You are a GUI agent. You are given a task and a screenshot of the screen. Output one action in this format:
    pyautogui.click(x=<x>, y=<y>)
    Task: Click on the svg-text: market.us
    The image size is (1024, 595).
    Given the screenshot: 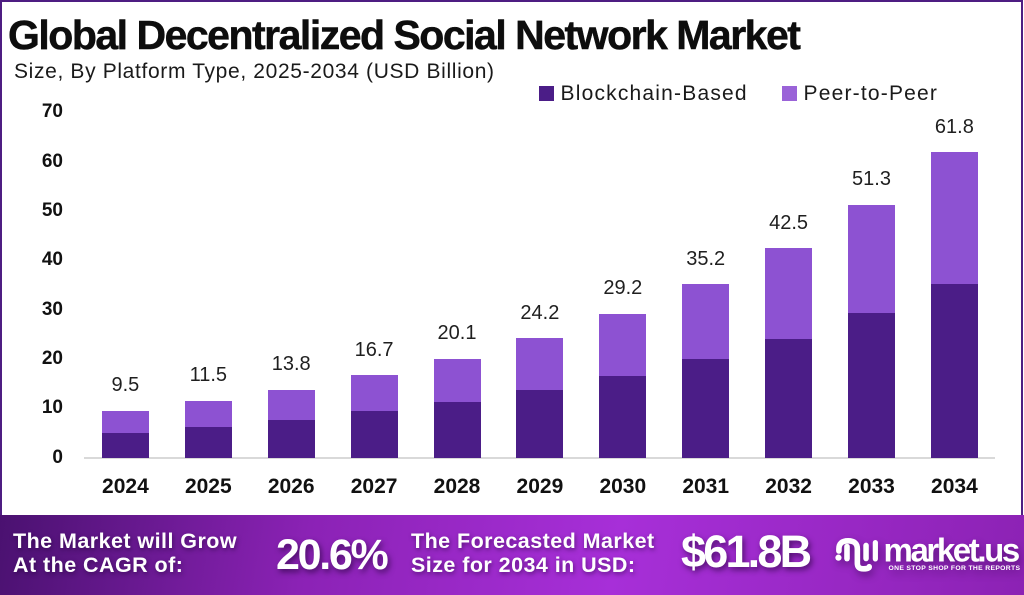 What is the action you would take?
    pyautogui.click(x=951, y=550)
    